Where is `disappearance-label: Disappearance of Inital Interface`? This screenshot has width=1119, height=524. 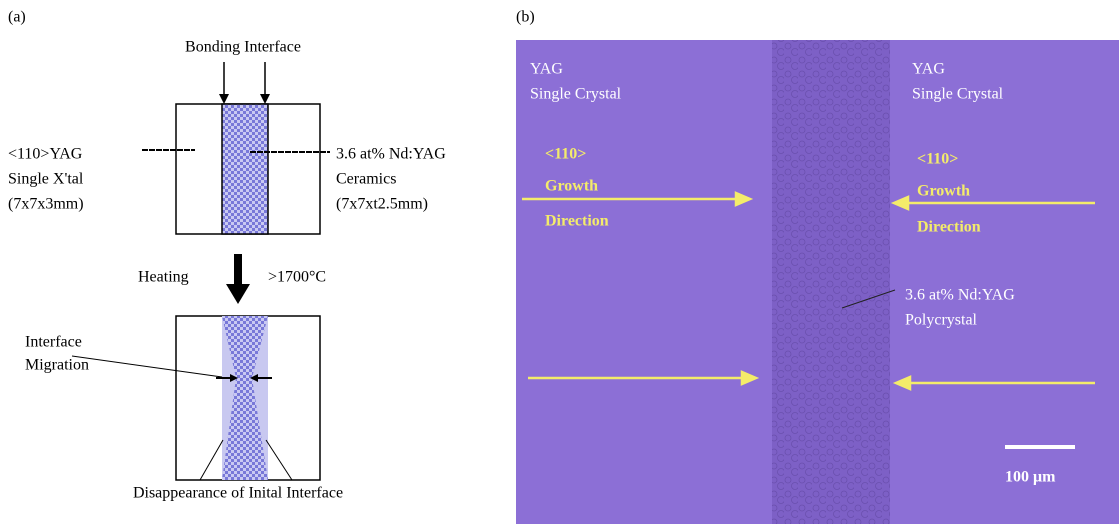 disappearance-label: Disappearance of Inital Interface is located at coordinates (238, 493).